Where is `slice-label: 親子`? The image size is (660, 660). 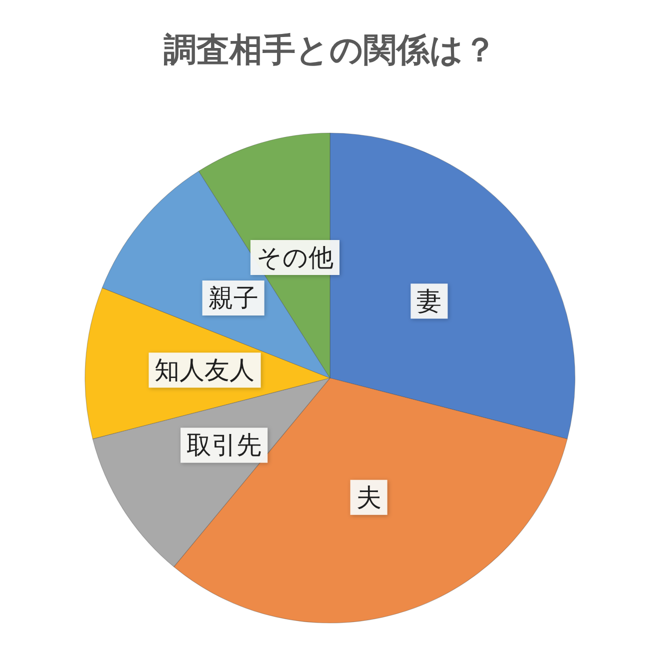
slice-label: 親子 is located at coordinates (233, 298).